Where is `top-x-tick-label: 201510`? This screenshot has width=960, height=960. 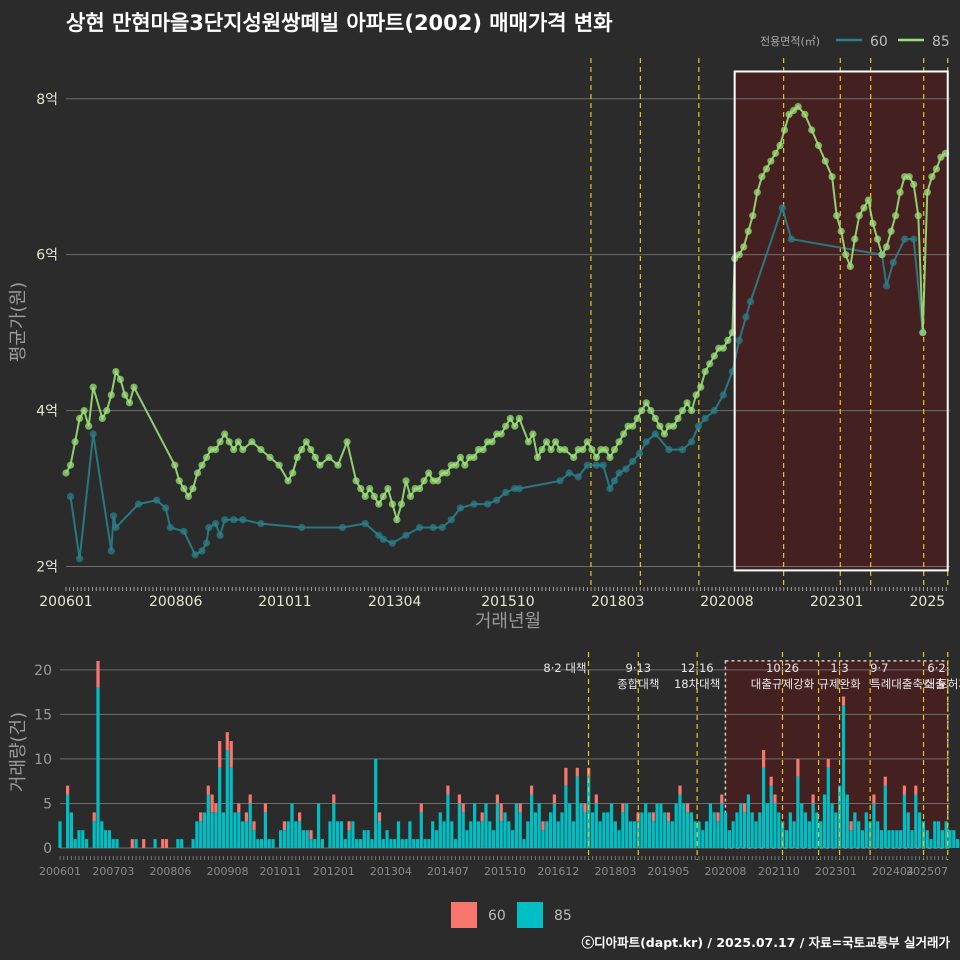
top-x-tick-label: 201510 is located at coordinates (507, 602).